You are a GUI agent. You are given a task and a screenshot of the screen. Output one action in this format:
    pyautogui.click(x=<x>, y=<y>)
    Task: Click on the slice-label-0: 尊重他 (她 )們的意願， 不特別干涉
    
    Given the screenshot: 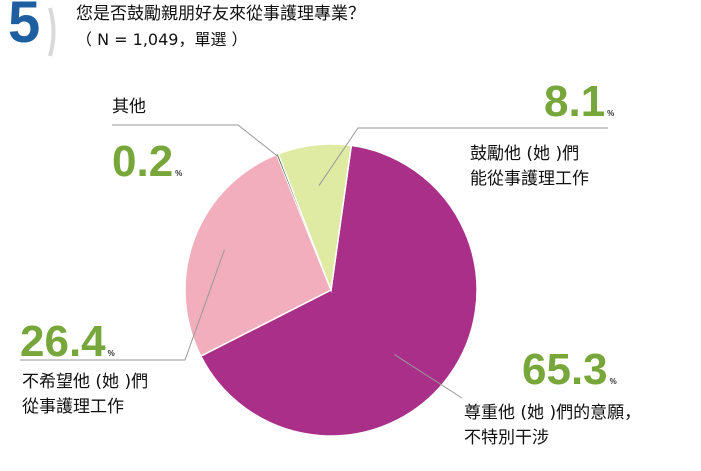 What is the action you would take?
    pyautogui.click(x=553, y=425)
    